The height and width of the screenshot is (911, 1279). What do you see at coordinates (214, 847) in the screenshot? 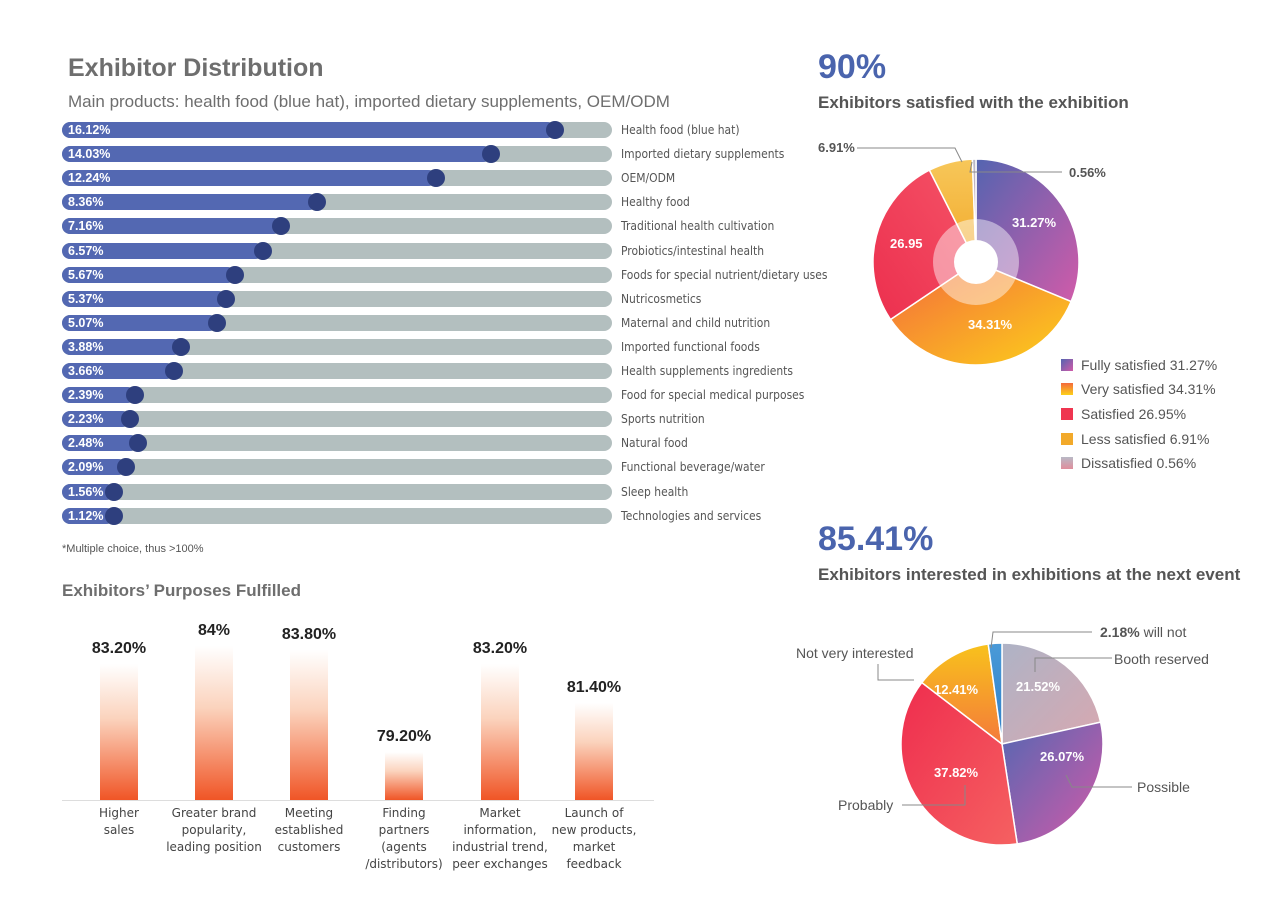
I see `purpose-category-line: leading position` at bounding box center [214, 847].